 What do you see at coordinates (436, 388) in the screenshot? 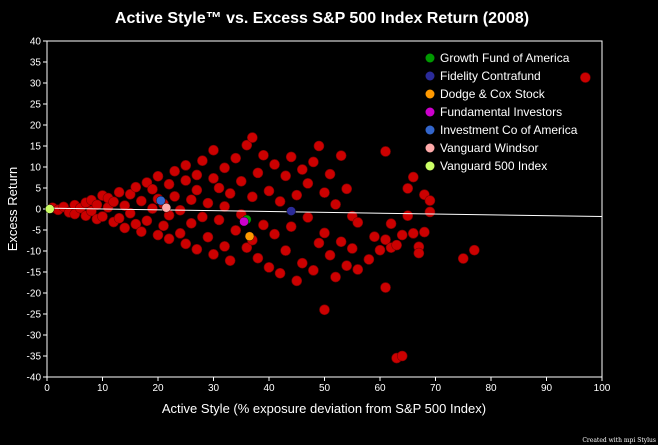
I see `x-tick-label: 70` at bounding box center [436, 388].